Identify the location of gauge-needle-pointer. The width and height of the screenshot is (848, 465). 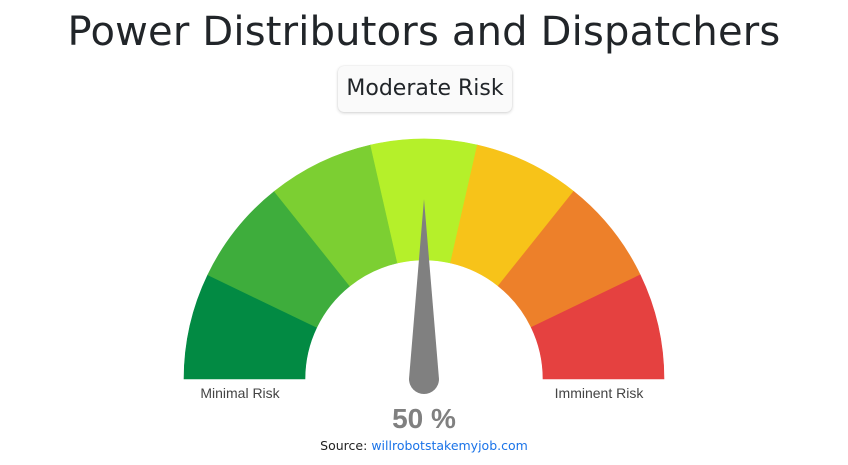
(424, 296).